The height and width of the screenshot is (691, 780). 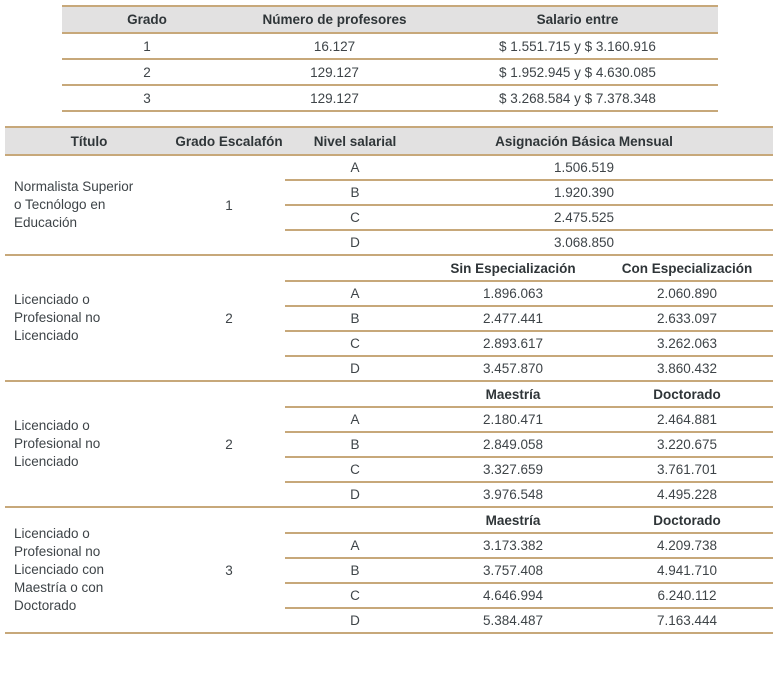 I want to click on cell-valor-1: 3.976.548, so click(x=513, y=494).